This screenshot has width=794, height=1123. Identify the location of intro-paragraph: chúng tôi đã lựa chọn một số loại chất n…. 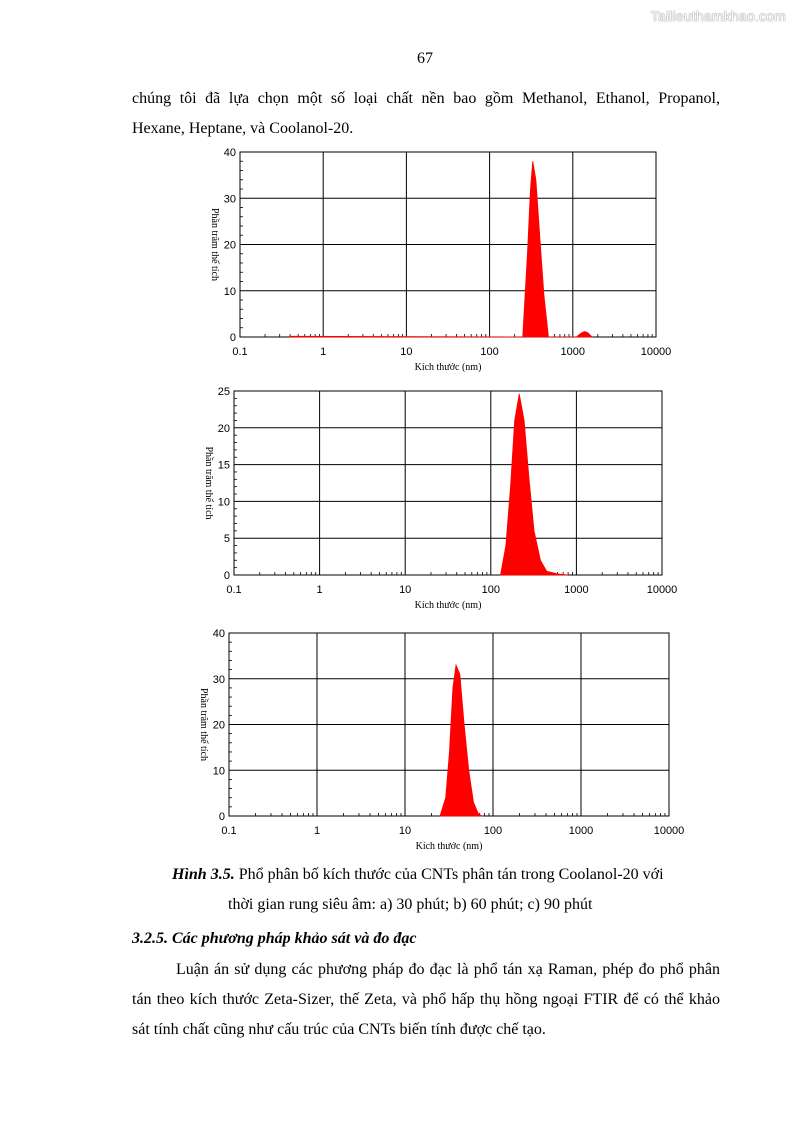
(426, 114).